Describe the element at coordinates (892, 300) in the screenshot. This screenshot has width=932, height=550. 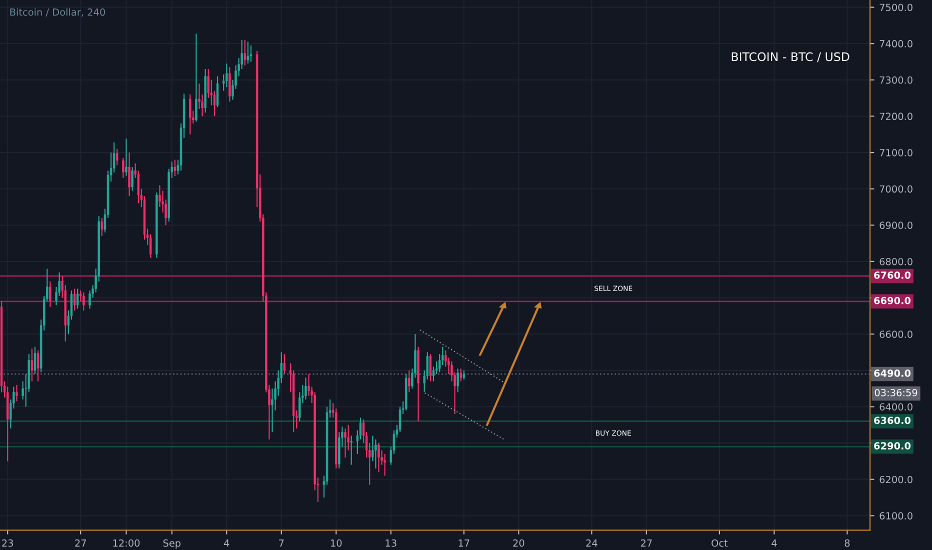
I see `ref-line-label: 6690.0` at that location.